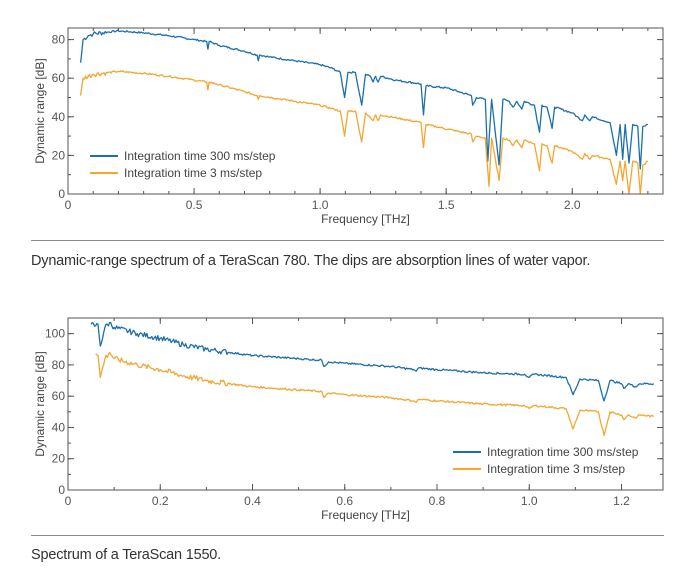  I want to click on x-tick-label: 0.8, so click(437, 501).